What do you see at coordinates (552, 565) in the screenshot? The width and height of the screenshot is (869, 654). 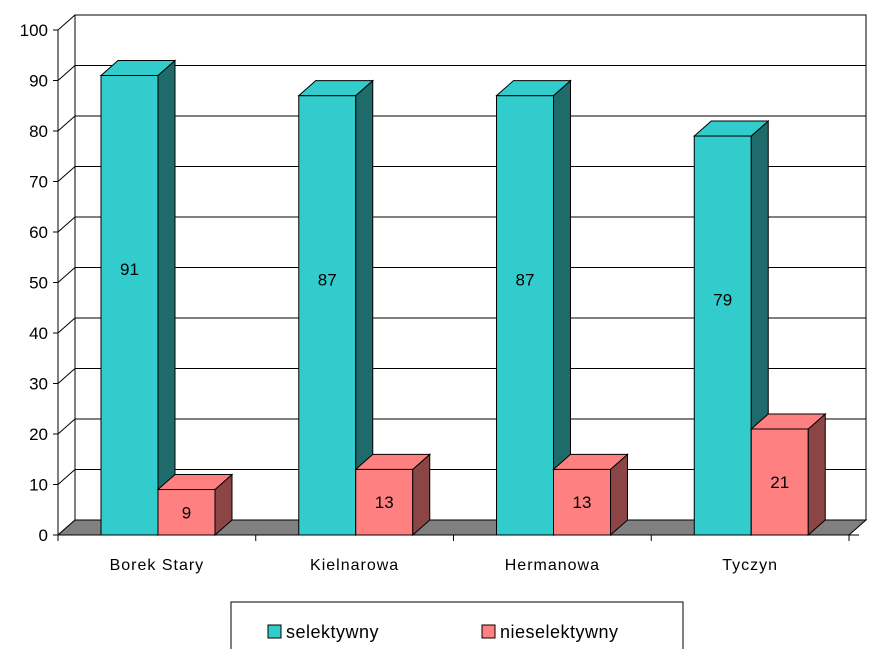 I see `x-category-label: Hermanowa` at bounding box center [552, 565].